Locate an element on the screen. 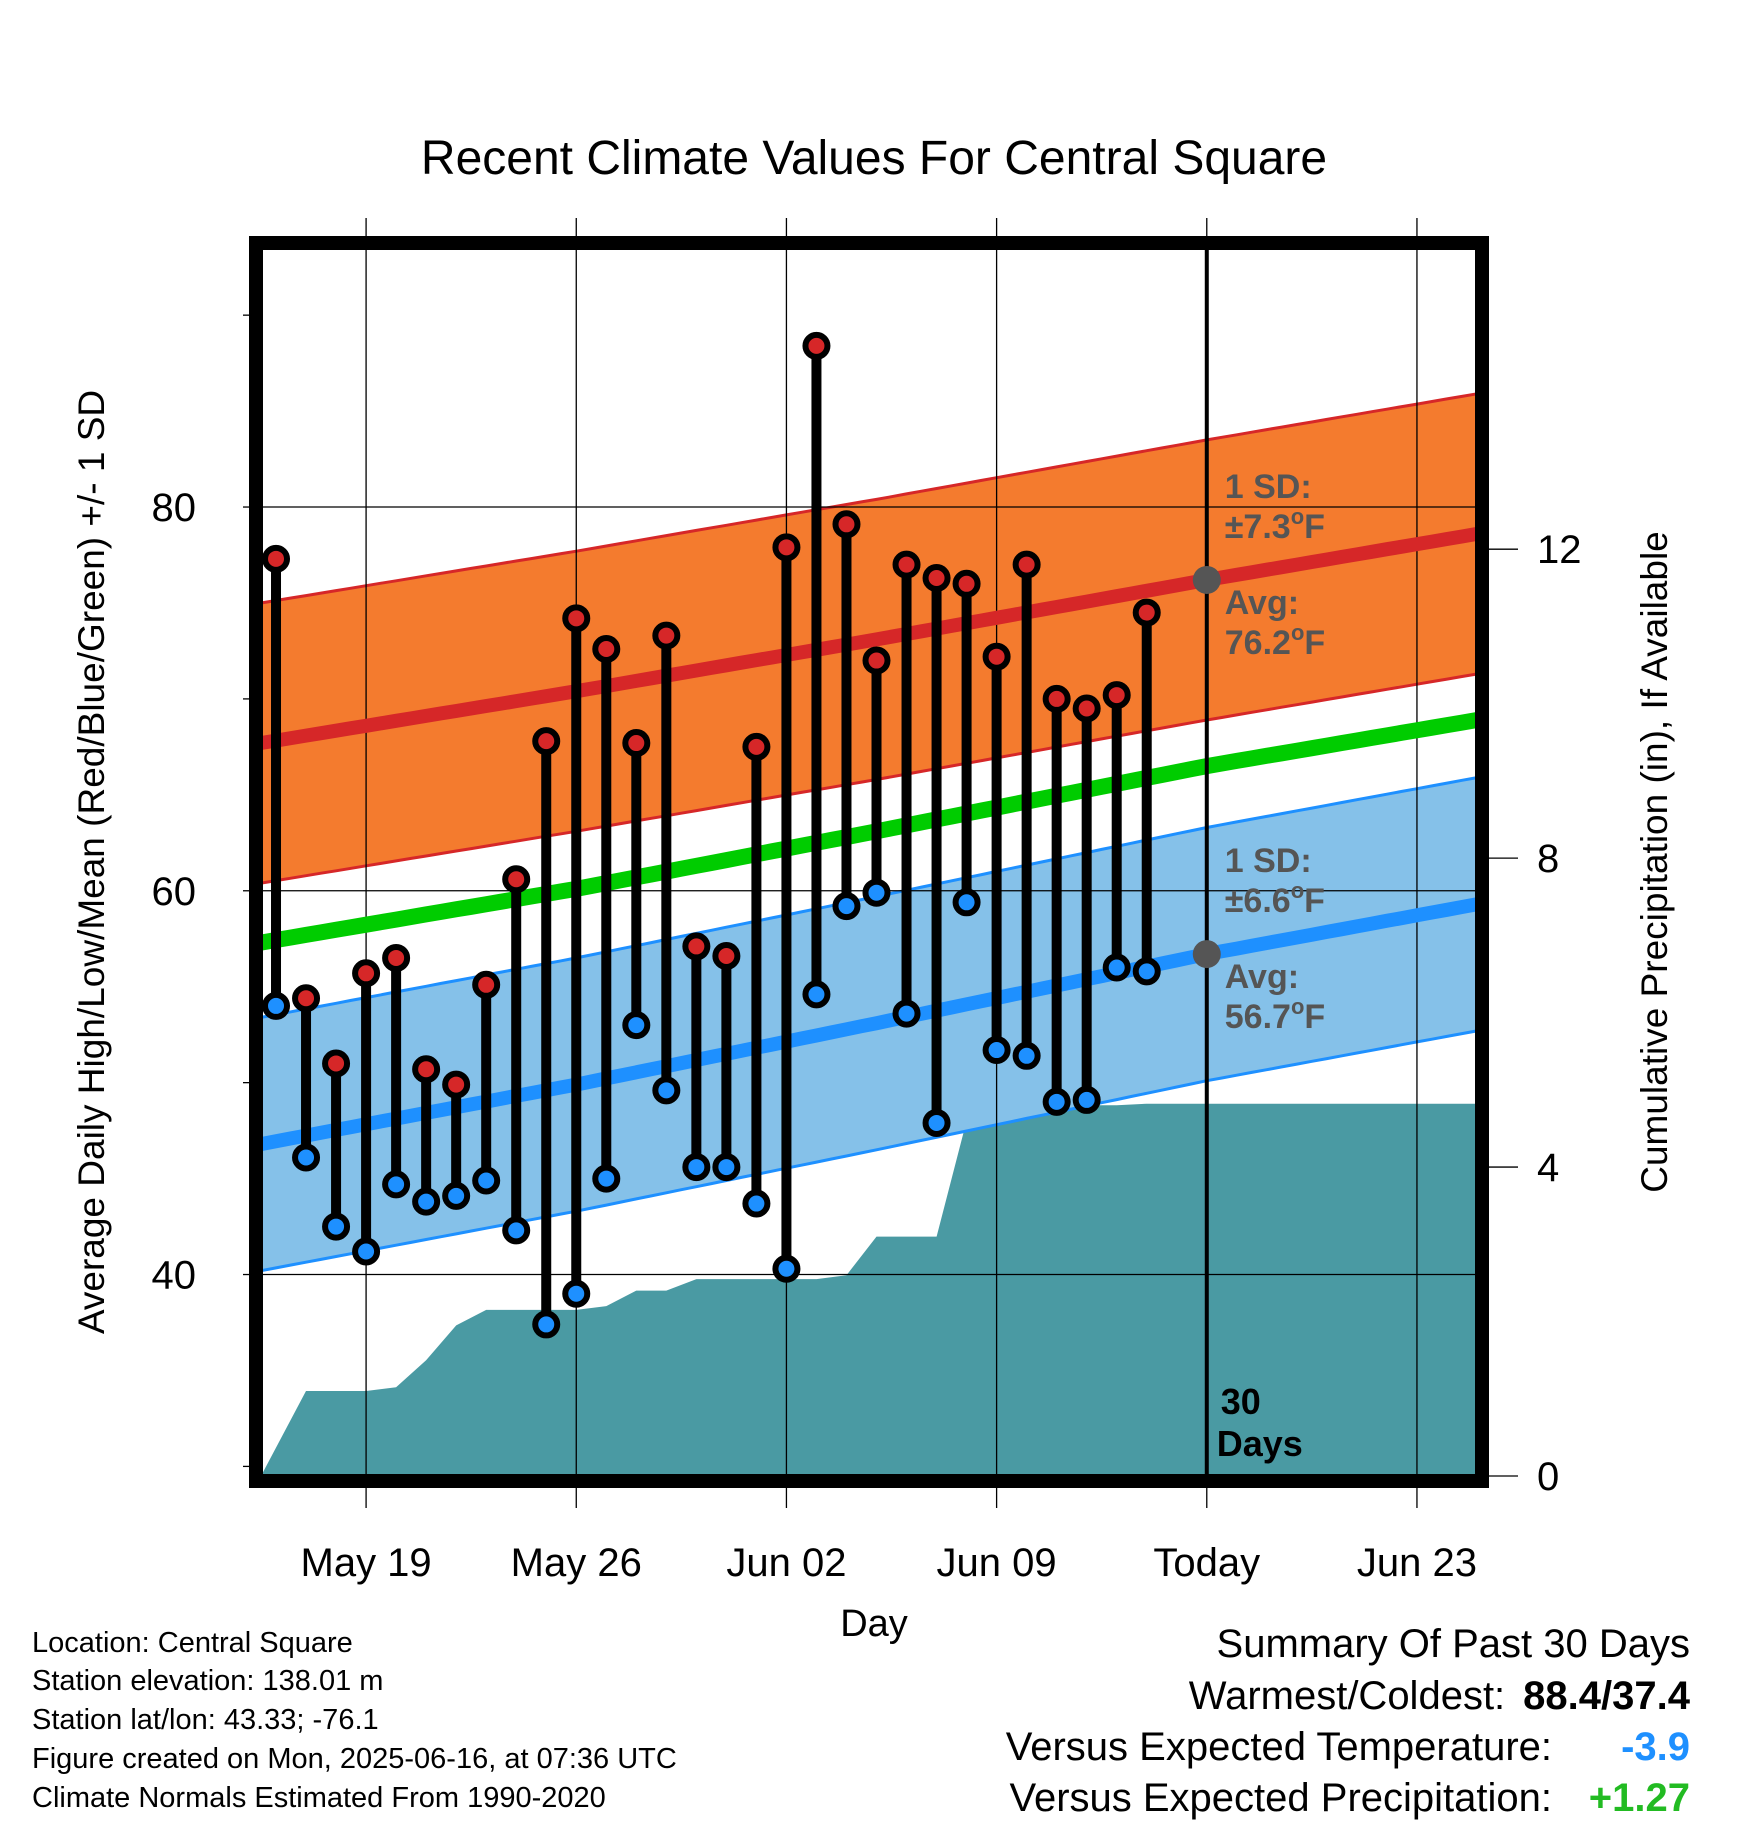  x-tick-label-today: Today is located at coordinates (1206, 1563).